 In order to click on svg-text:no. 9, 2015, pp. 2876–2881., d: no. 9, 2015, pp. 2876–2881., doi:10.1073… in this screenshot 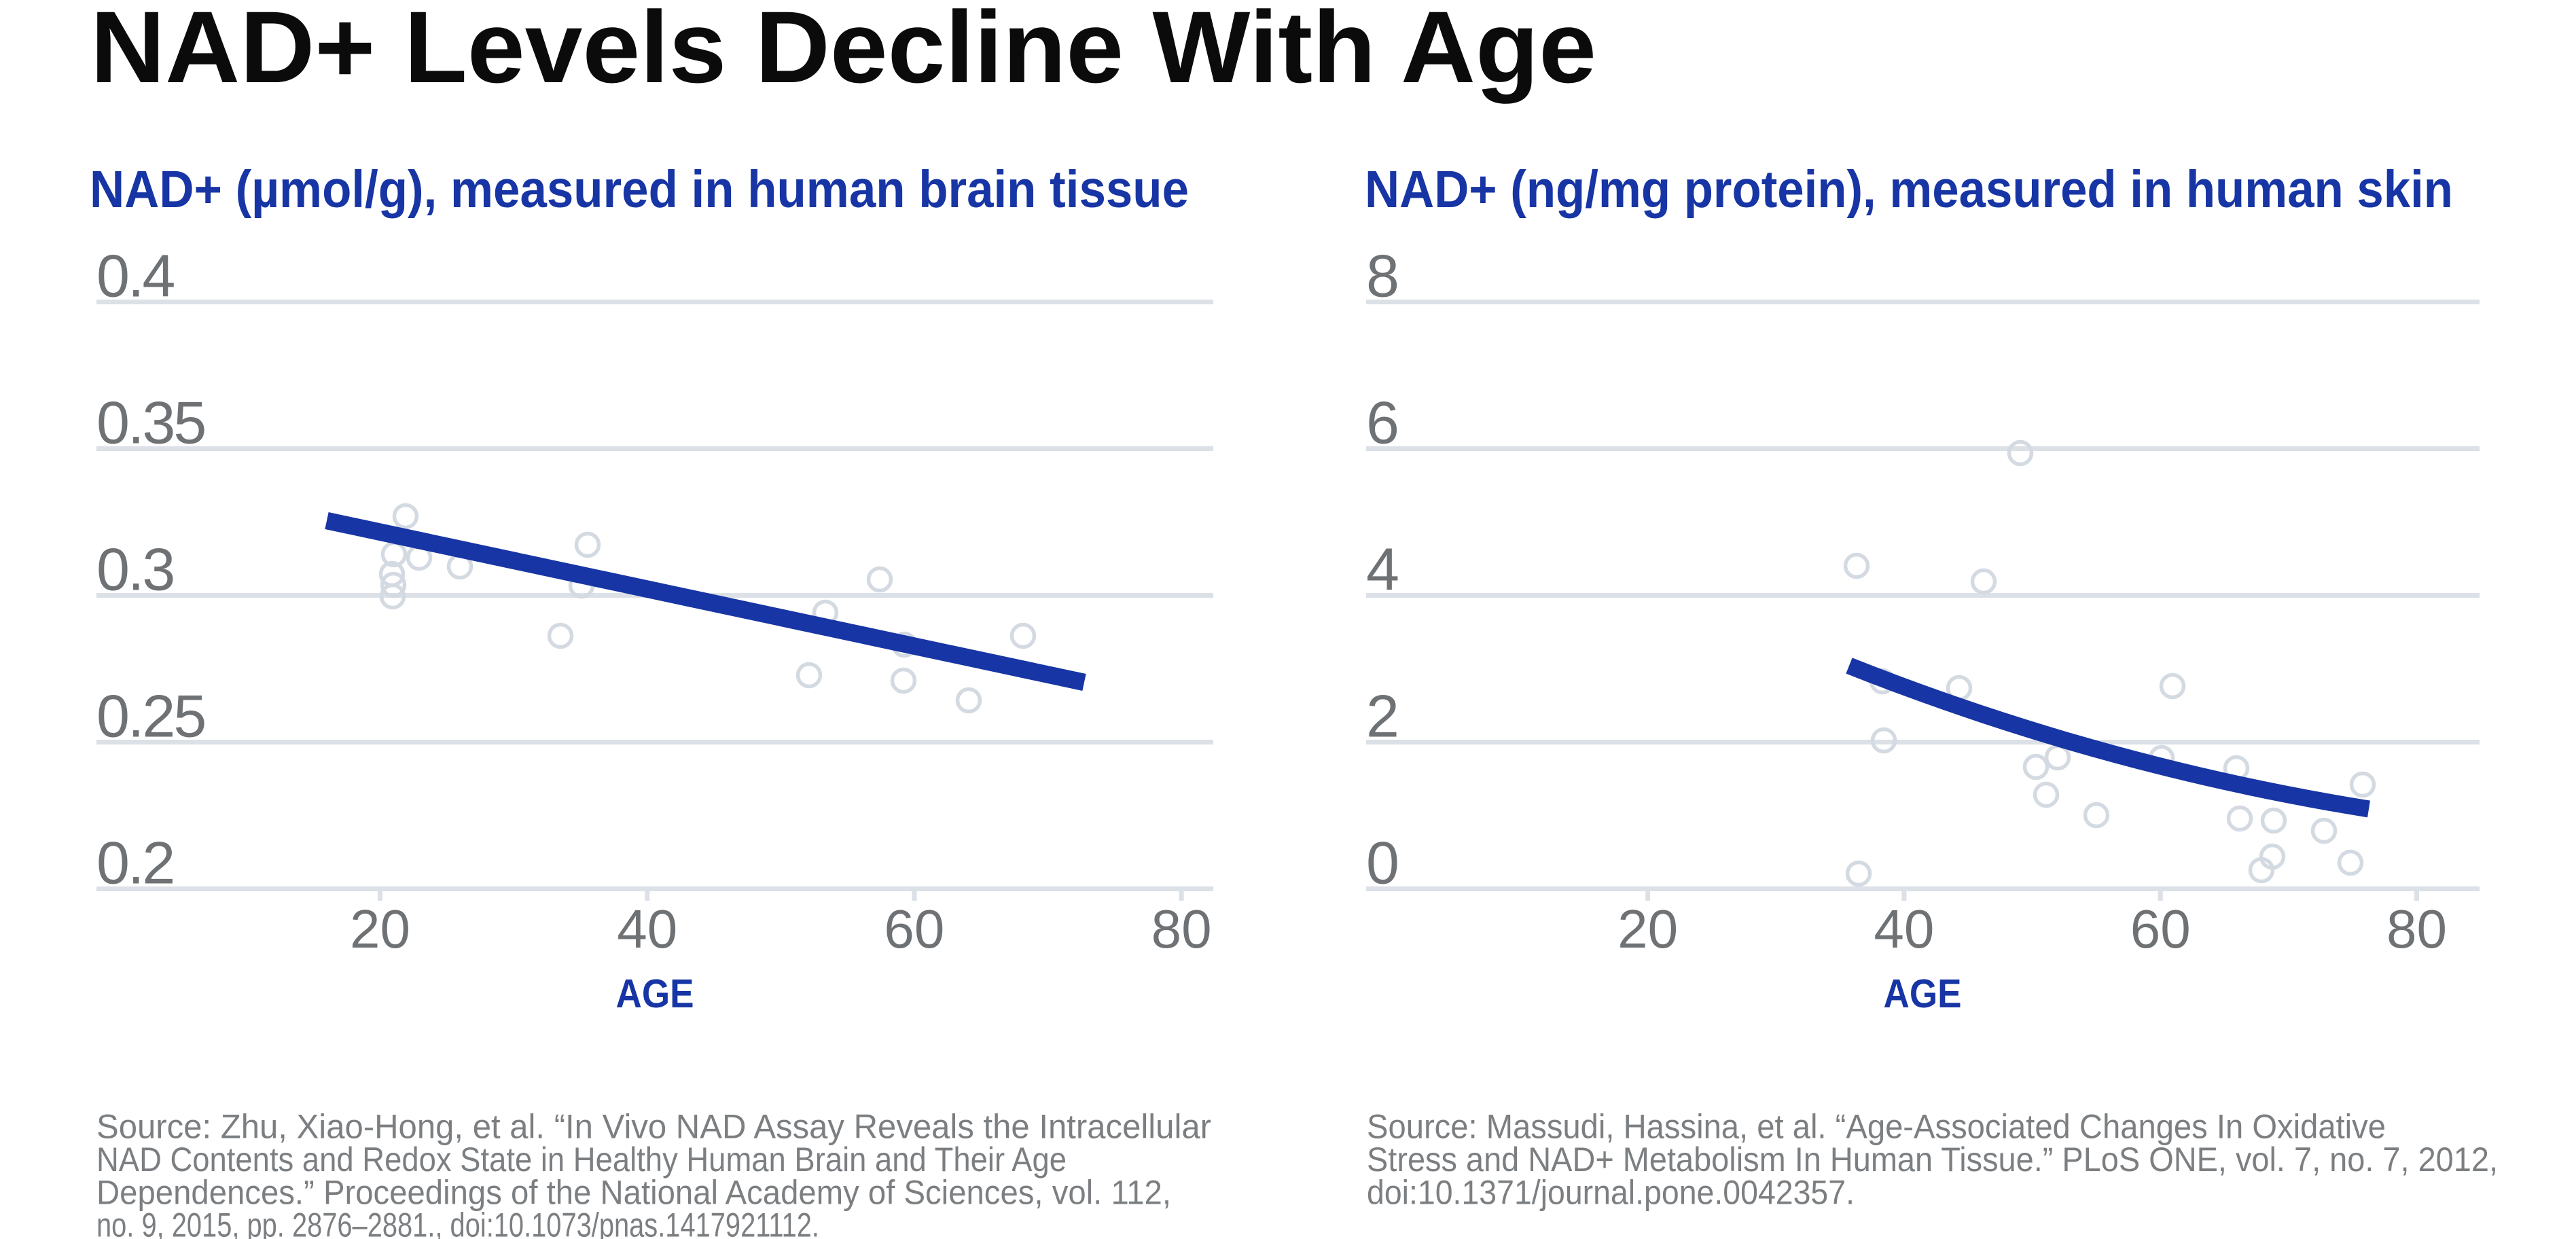, I will do `click(458, 1222)`.